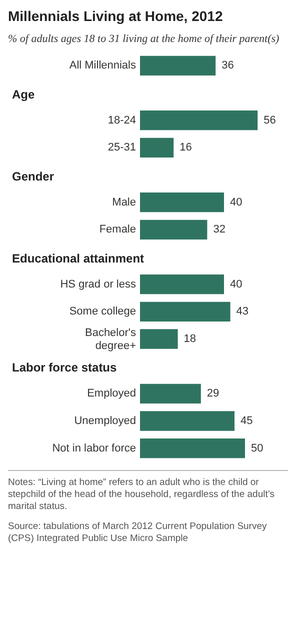 This screenshot has width=296, height=625. What do you see at coordinates (213, 394) in the screenshot?
I see `data-label: 29` at bounding box center [213, 394].